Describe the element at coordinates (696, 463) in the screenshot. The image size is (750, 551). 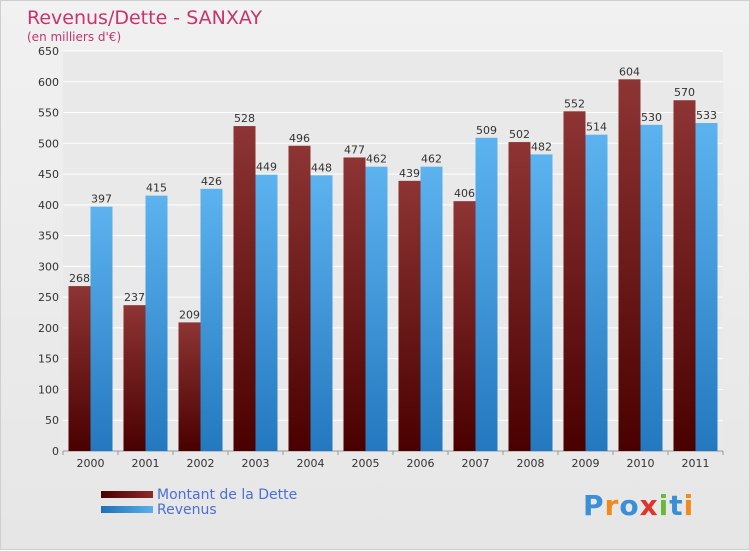
I see `x-tick-label: 2011` at that location.